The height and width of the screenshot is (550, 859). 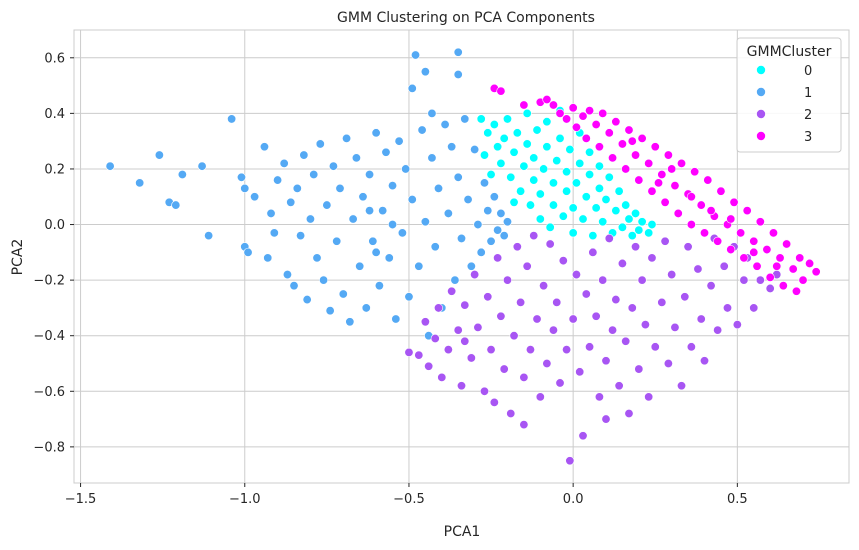 What do you see at coordinates (406, 495) in the screenshot?
I see `x-axis-ticks: −1.5 −1.0 −0.5 0.0 0.5` at bounding box center [406, 495].